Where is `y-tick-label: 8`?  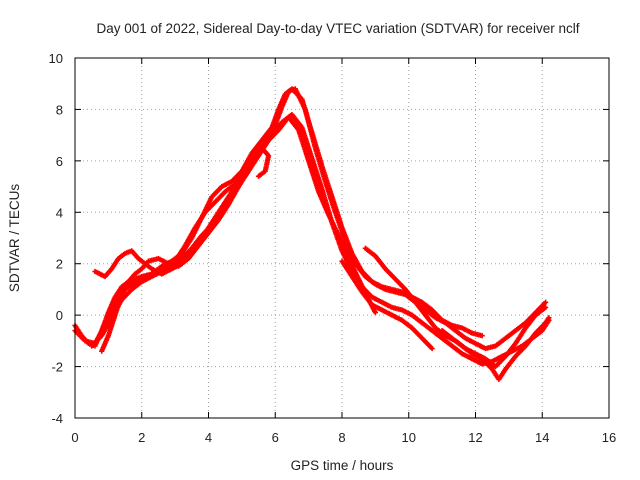 y-tick-label: 8 is located at coordinates (59, 109).